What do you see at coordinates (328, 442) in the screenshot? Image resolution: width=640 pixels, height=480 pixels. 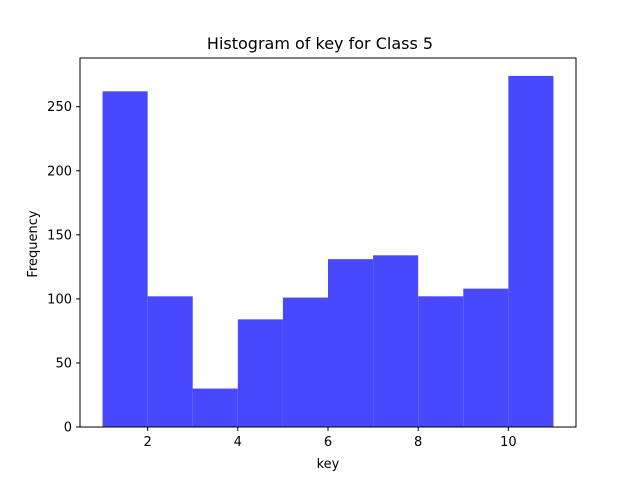 I see `x-tick-label: 6` at bounding box center [328, 442].